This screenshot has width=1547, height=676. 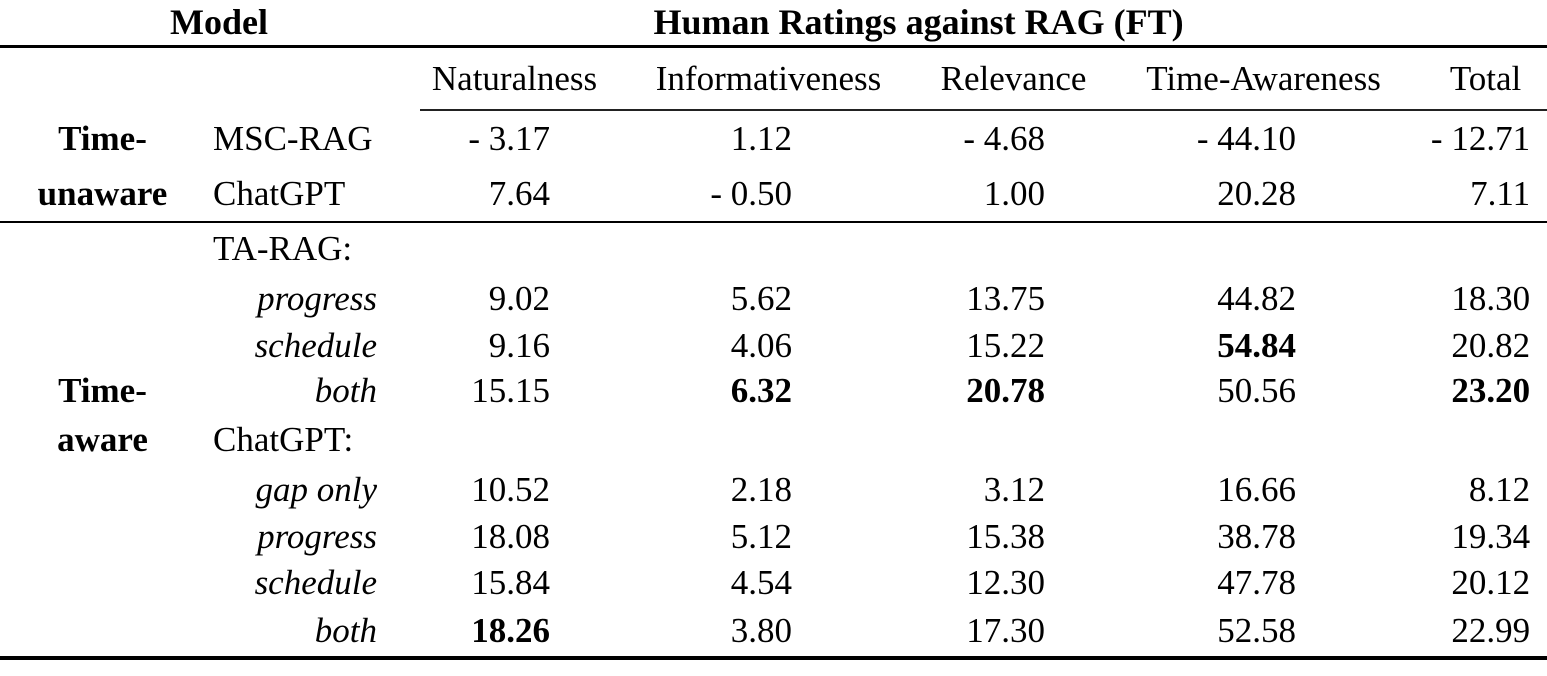 What do you see at coordinates (1006, 536) in the screenshot?
I see `cell-relevance: 15.38` at bounding box center [1006, 536].